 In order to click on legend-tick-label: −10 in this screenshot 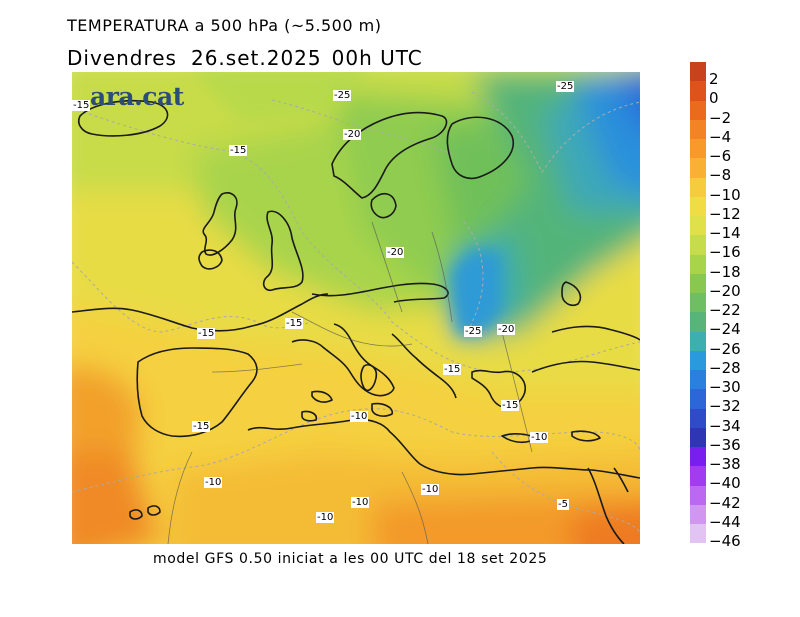, I will do `click(725, 194)`.